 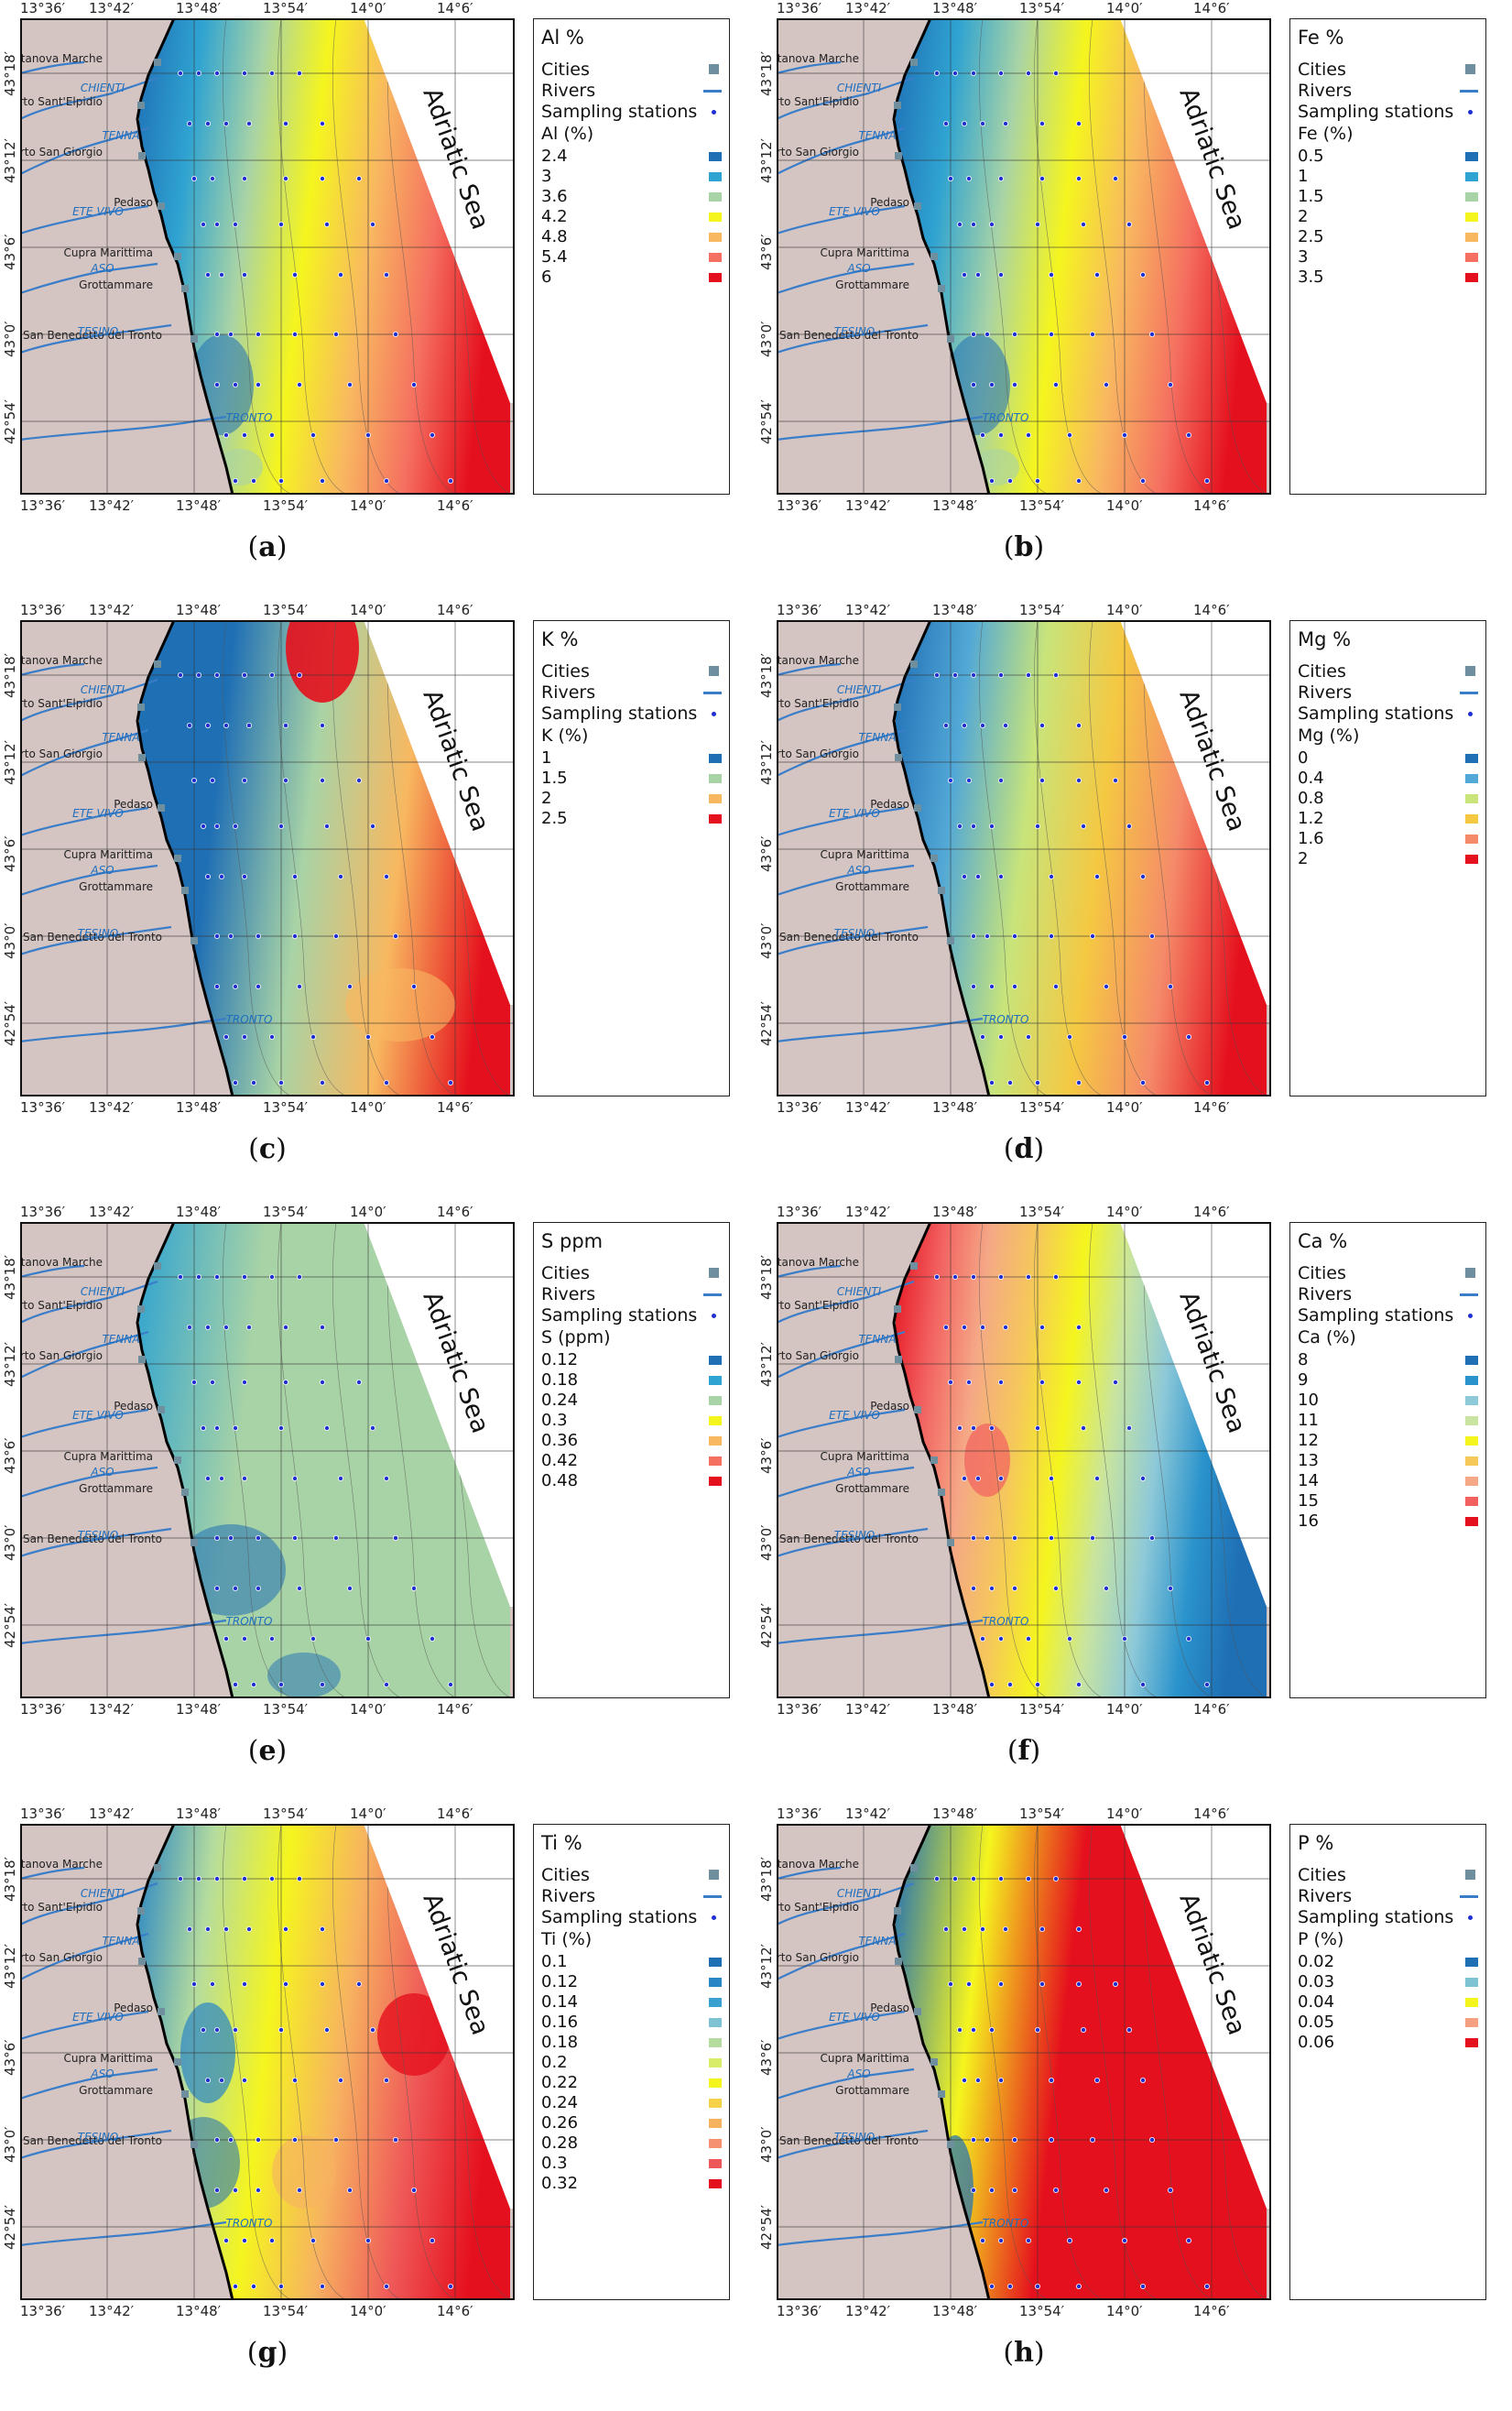 What do you see at coordinates (1211, 1212) in the screenshot?
I see `lon-tick-top: 14°6′` at bounding box center [1211, 1212].